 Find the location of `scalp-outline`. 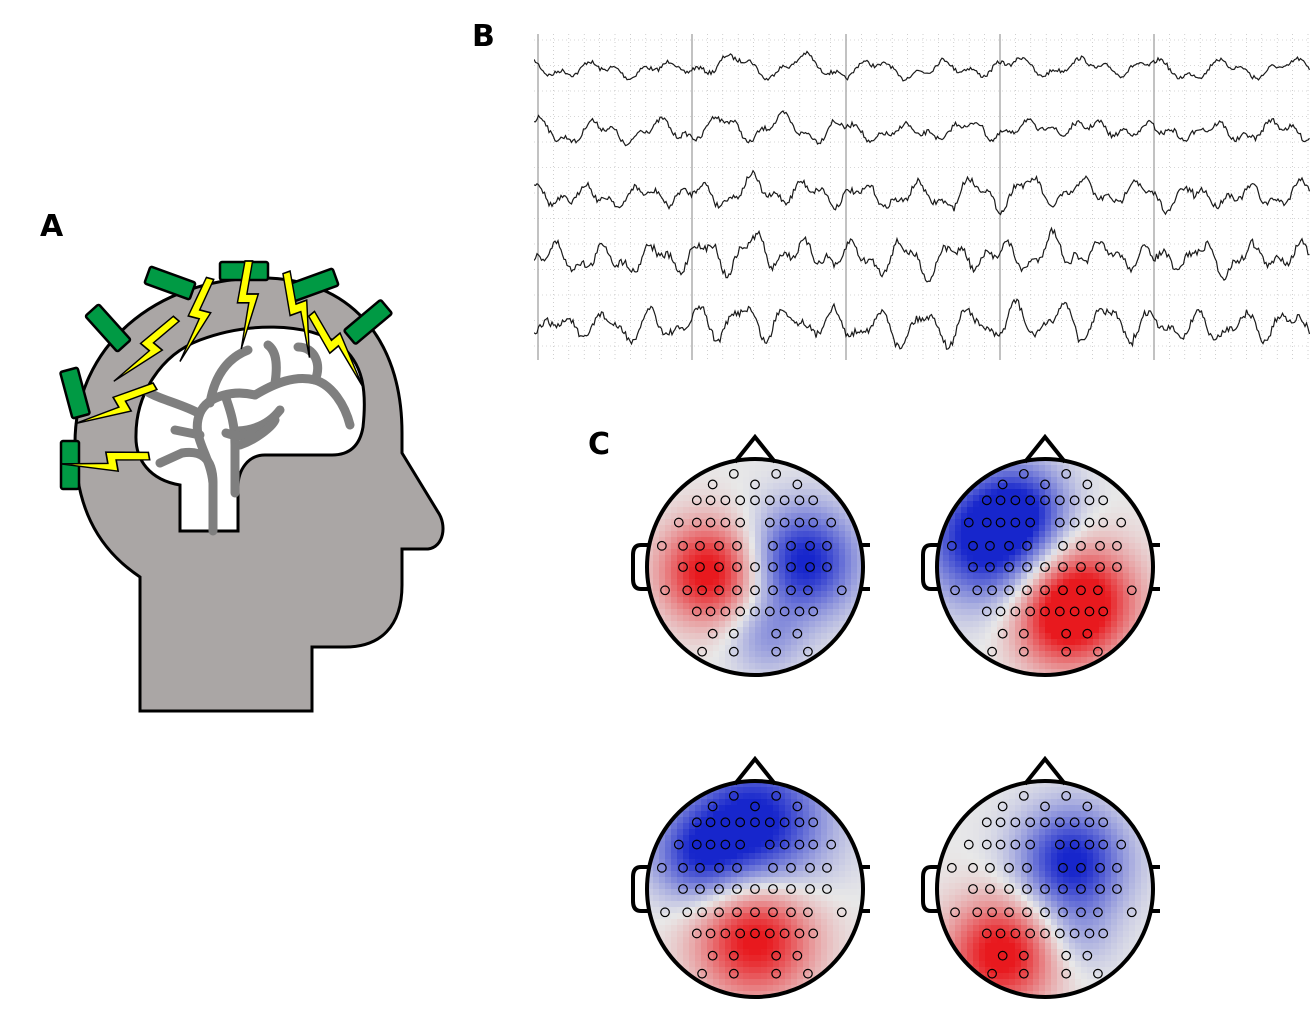

scalp-outline is located at coordinates (755, 567).